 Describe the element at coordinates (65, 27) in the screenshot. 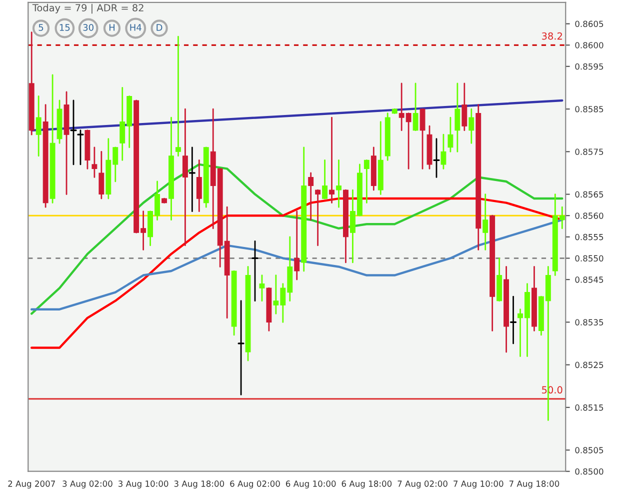

I see `annotation: 15` at that location.